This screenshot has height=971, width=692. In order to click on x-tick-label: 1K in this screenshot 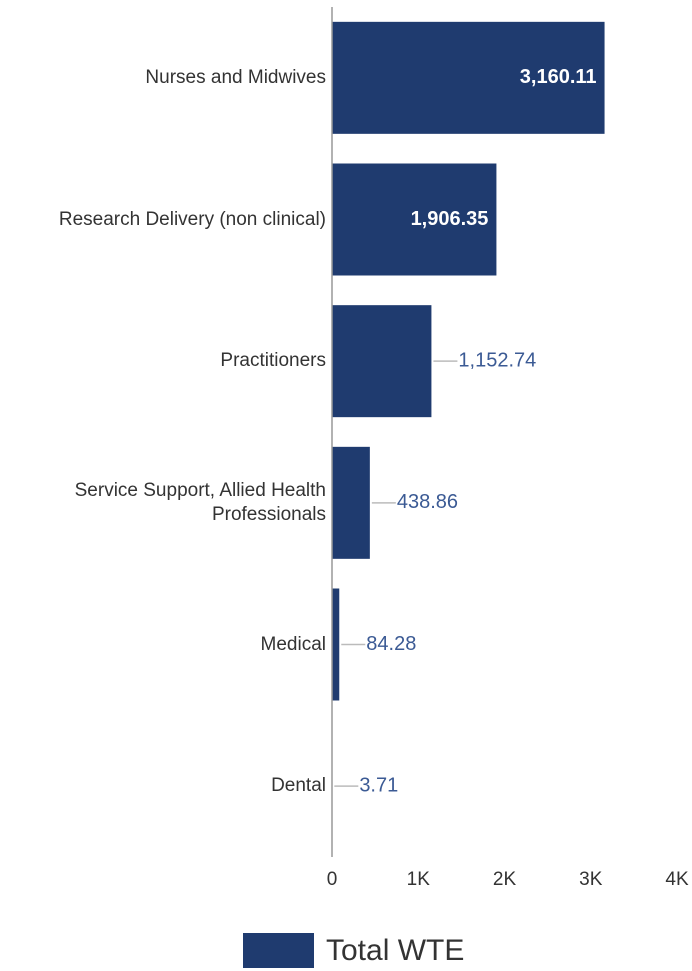, I will do `click(419, 879)`.